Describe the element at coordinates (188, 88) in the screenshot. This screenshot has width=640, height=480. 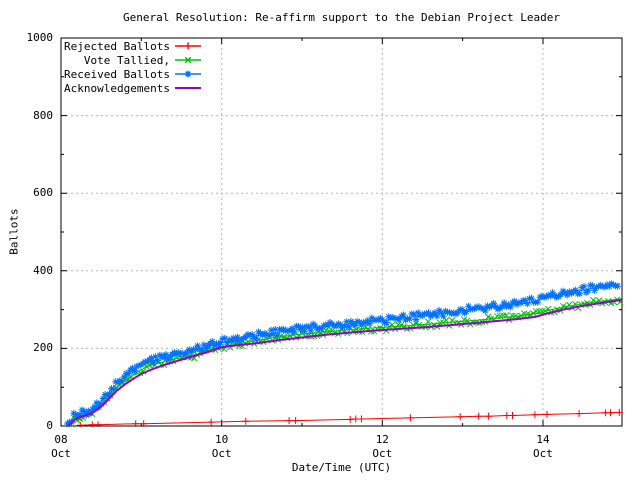
I see `legend-sample-line-icon` at that location.